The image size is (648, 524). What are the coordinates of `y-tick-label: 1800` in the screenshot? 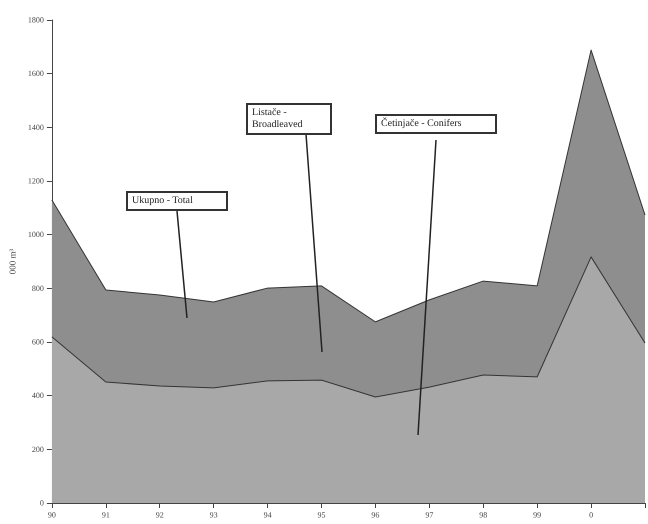 It's located at (36, 20).